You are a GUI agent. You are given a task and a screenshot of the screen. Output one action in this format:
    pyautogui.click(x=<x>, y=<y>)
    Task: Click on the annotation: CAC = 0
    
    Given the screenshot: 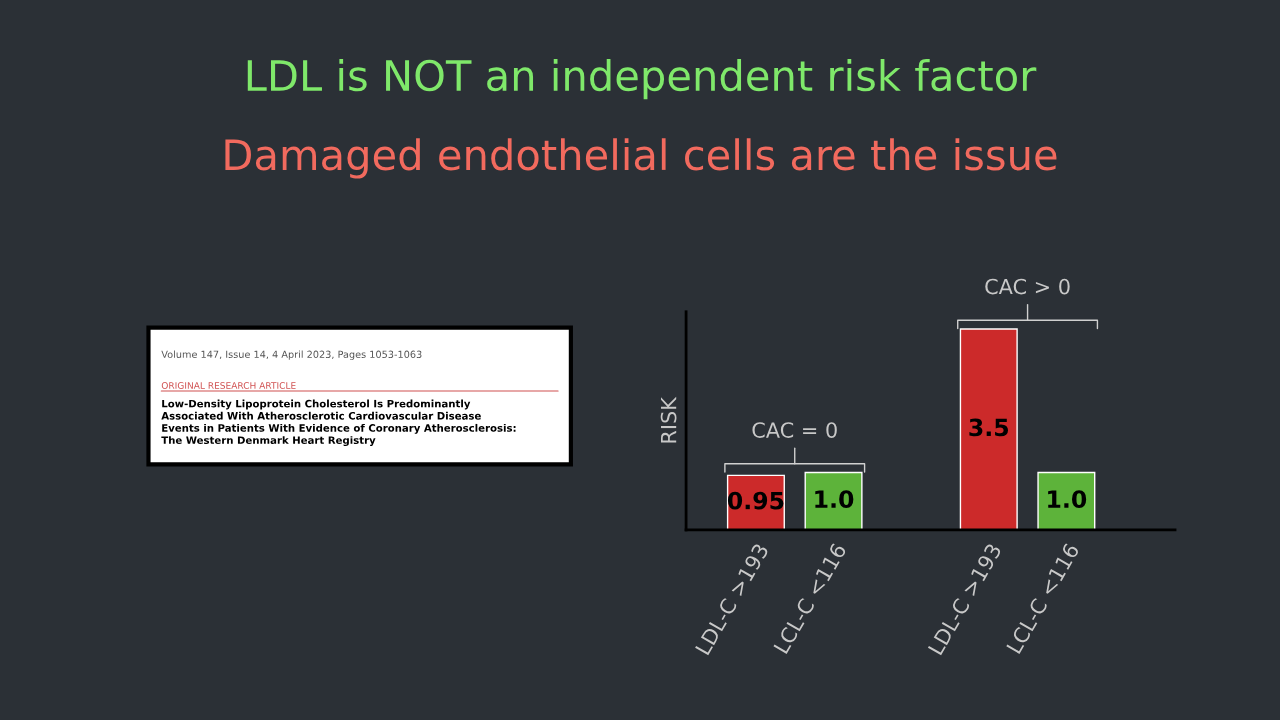 What is the action you would take?
    pyautogui.click(x=794, y=430)
    